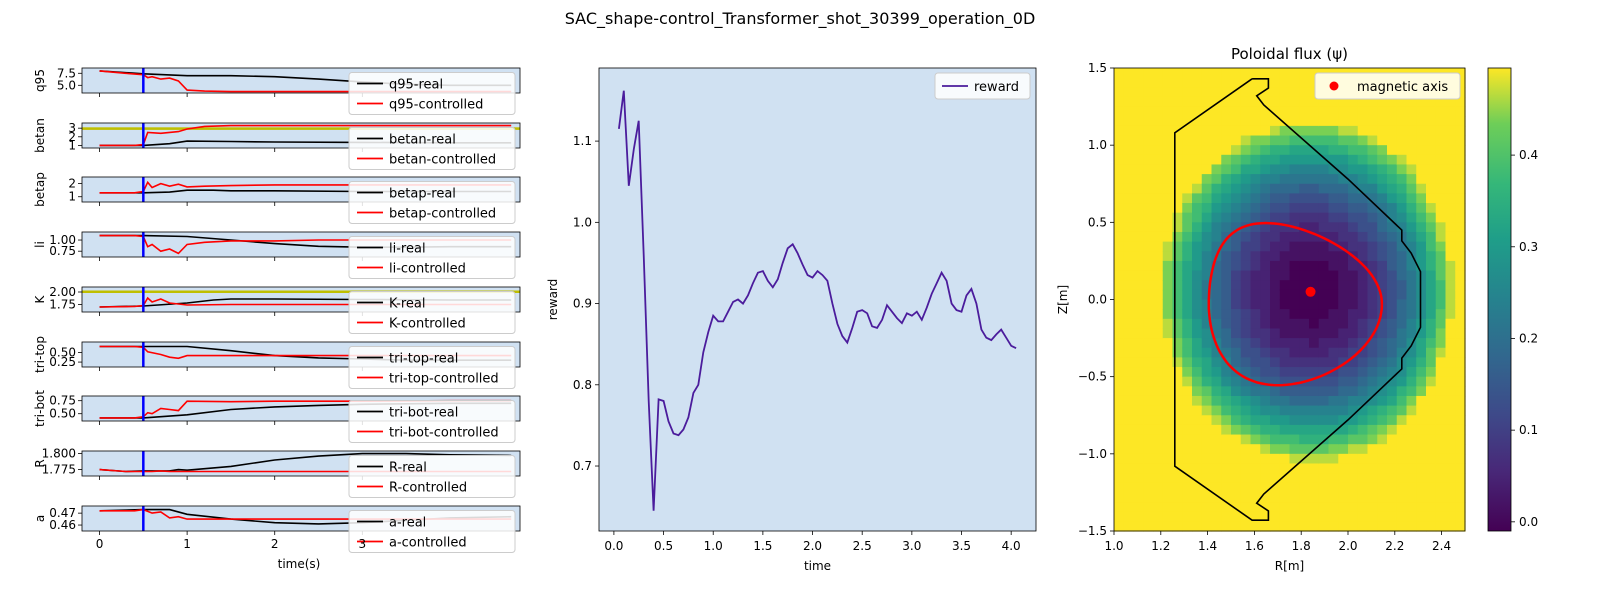 Image resolution: width=1600 pixels, height=600 pixels. What do you see at coordinates (72, 197) in the screenshot?
I see `y-tick-label: 1` at bounding box center [72, 197].